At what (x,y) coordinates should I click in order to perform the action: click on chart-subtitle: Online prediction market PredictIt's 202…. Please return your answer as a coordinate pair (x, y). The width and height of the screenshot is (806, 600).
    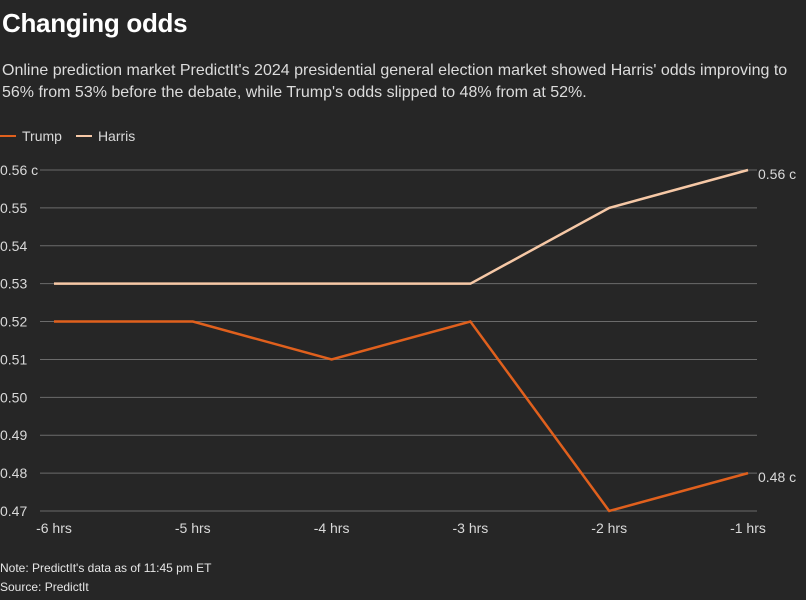
    Looking at the image, I should click on (395, 81).